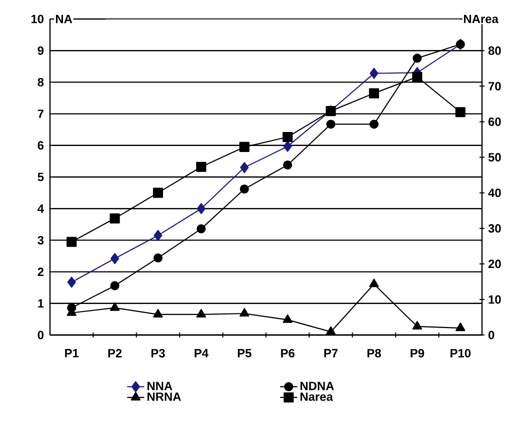 The height and width of the screenshot is (430, 531). I want to click on legend-label: Narea, so click(317, 396).